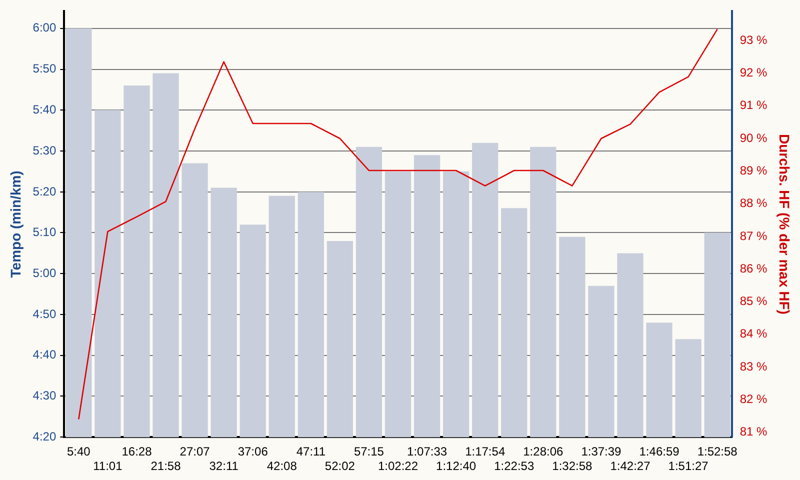 The width and height of the screenshot is (800, 480). What do you see at coordinates (754, 73) in the screenshot?
I see `y2-tick-label: 92 %` at bounding box center [754, 73].